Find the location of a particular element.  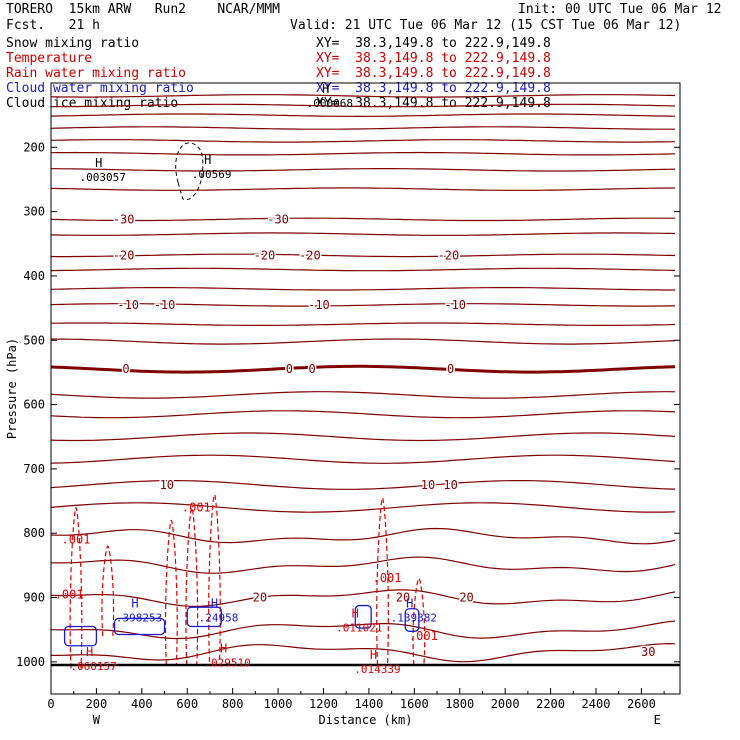

init-time: Init: 00 UTC Tue 06 Mar 12 is located at coordinates (620, 9).